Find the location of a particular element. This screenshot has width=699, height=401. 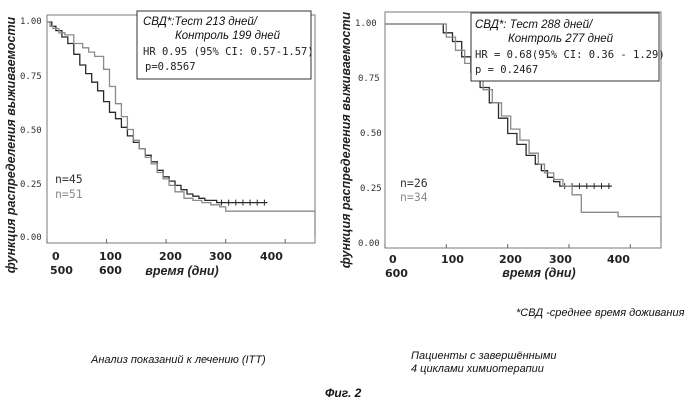

left-annotation-line2: Контроль 199 дней is located at coordinates (228, 36).